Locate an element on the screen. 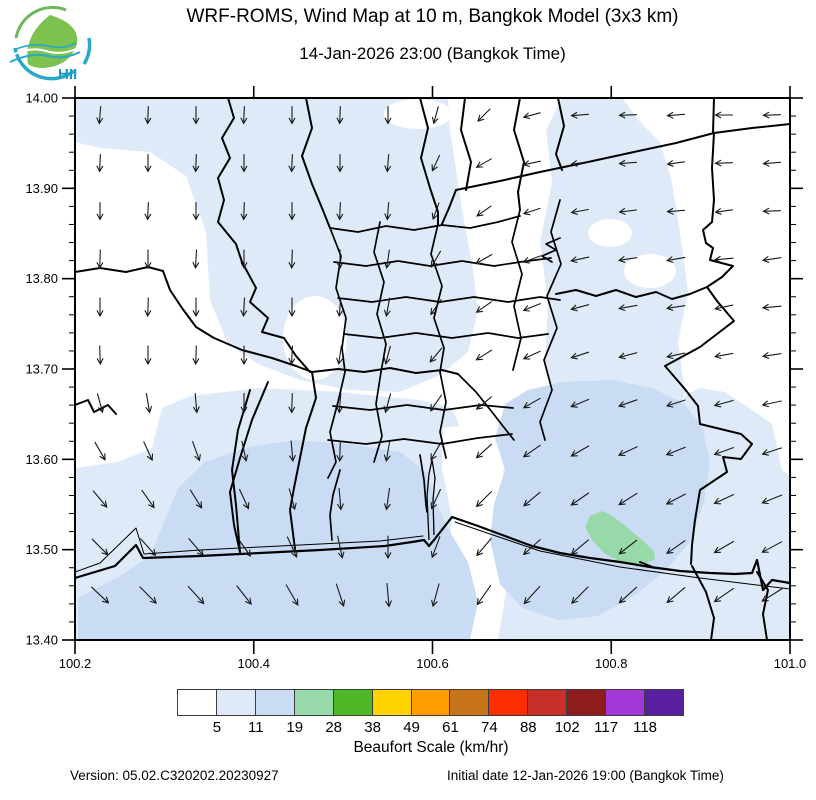  legend-tick-label: 5 is located at coordinates (217, 727).